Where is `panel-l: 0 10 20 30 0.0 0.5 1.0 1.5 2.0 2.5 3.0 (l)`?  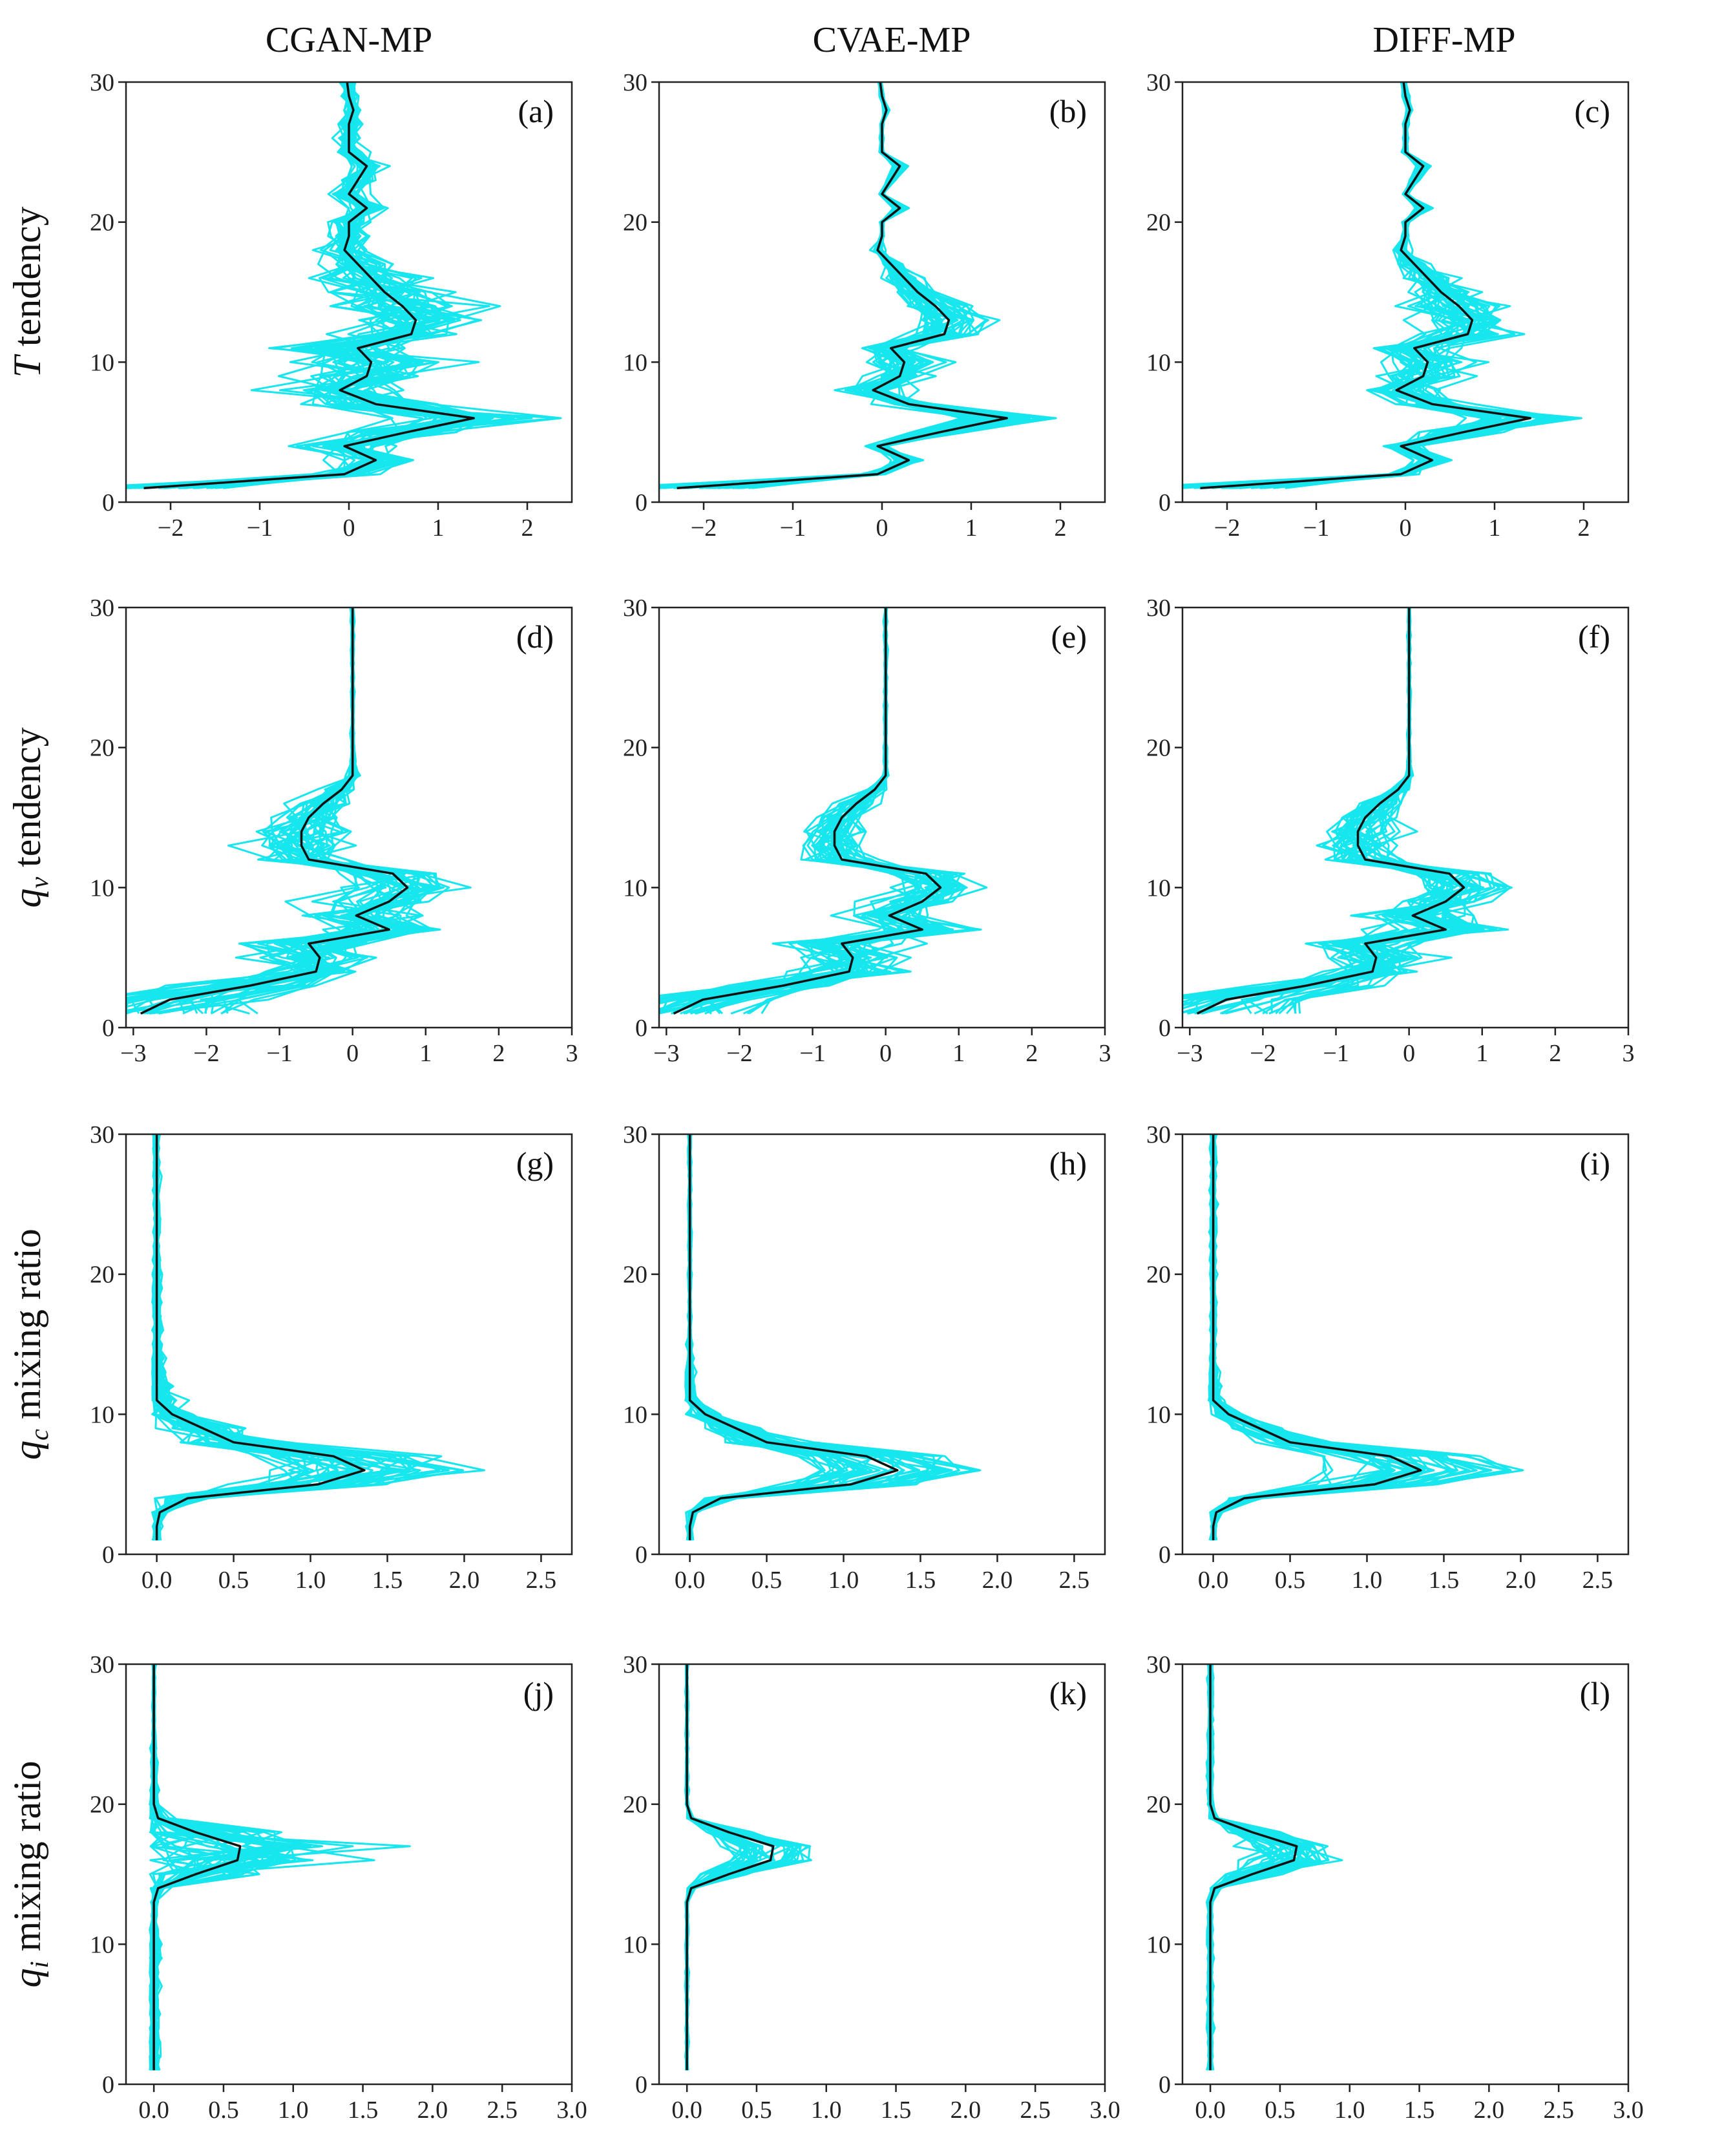
panel-l: 0 10 20 30 0.0 0.5 1.0 1.5 2.0 2.5 3.0 (l) is located at coordinates (1395, 1888).